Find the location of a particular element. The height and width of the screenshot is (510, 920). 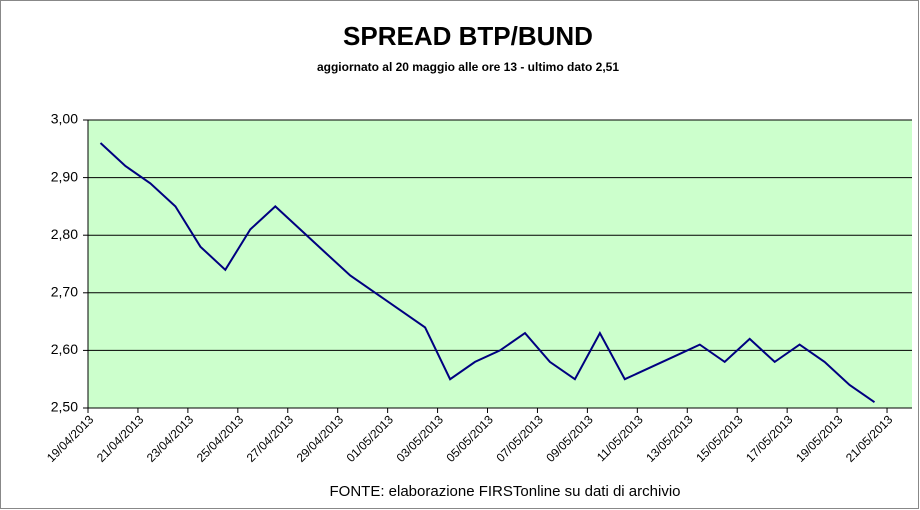

y-tick-label: 2,70 is located at coordinates (64, 292).